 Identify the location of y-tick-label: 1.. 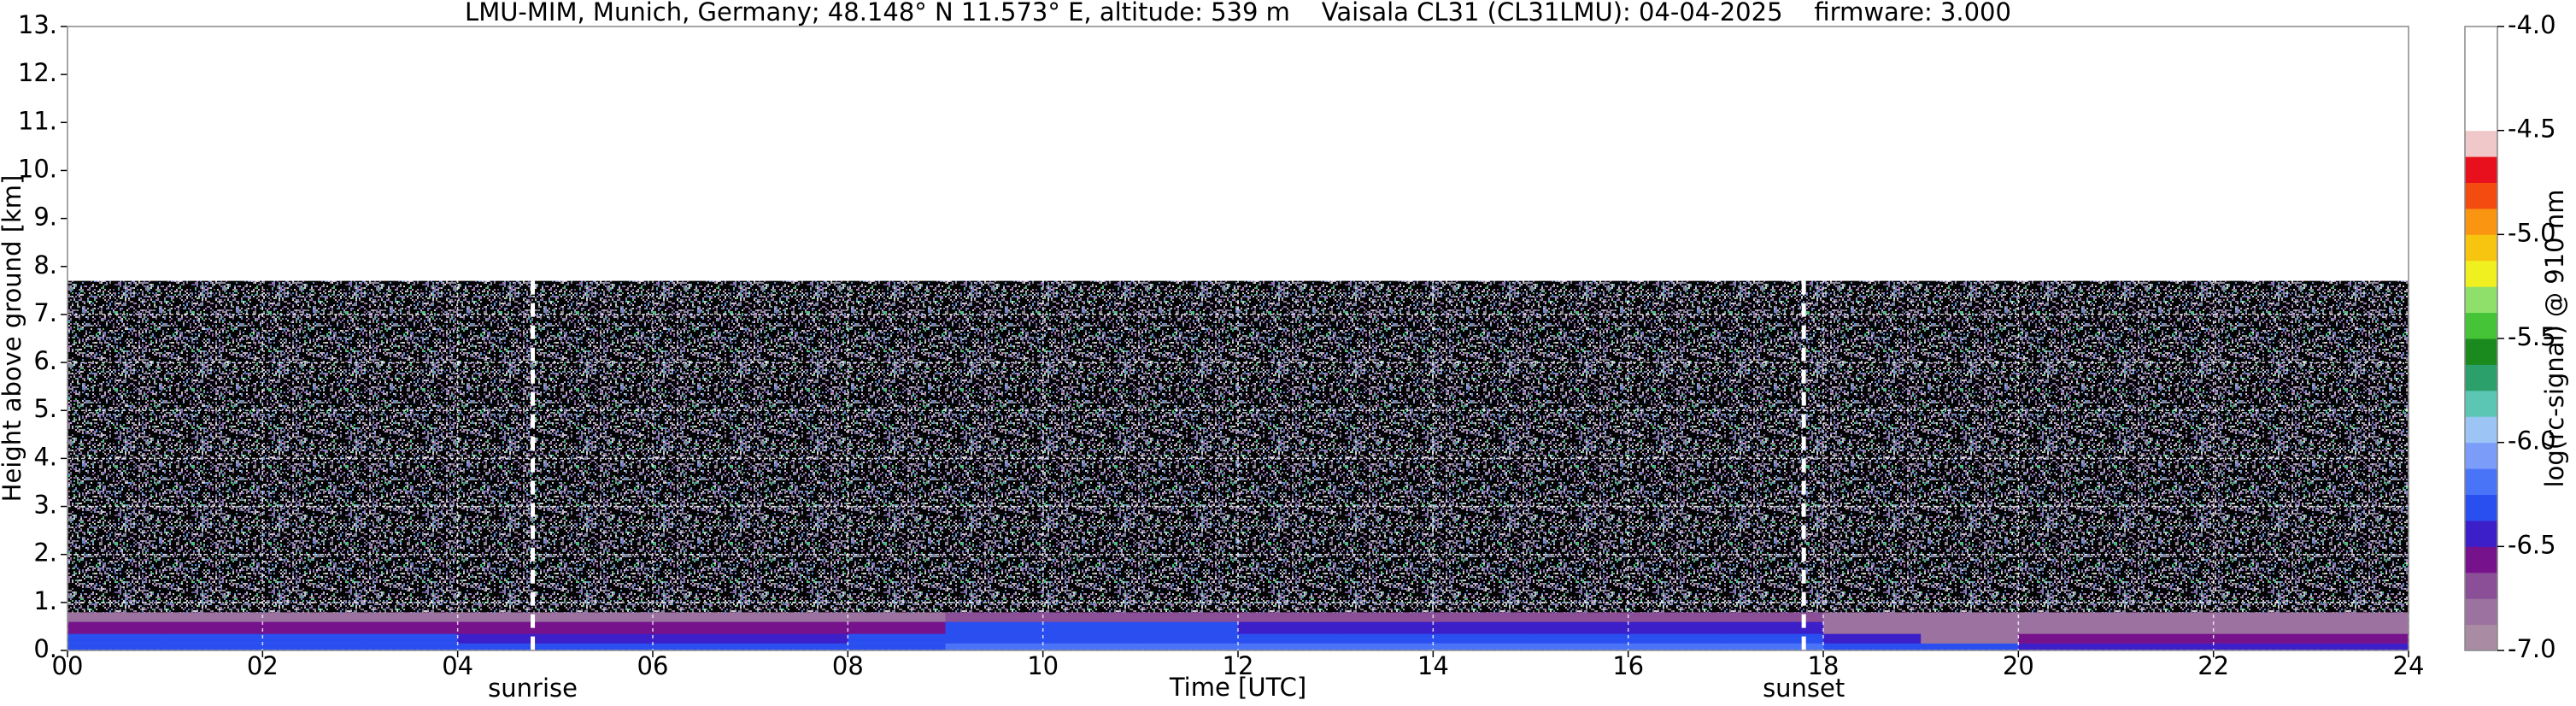
(45, 600).